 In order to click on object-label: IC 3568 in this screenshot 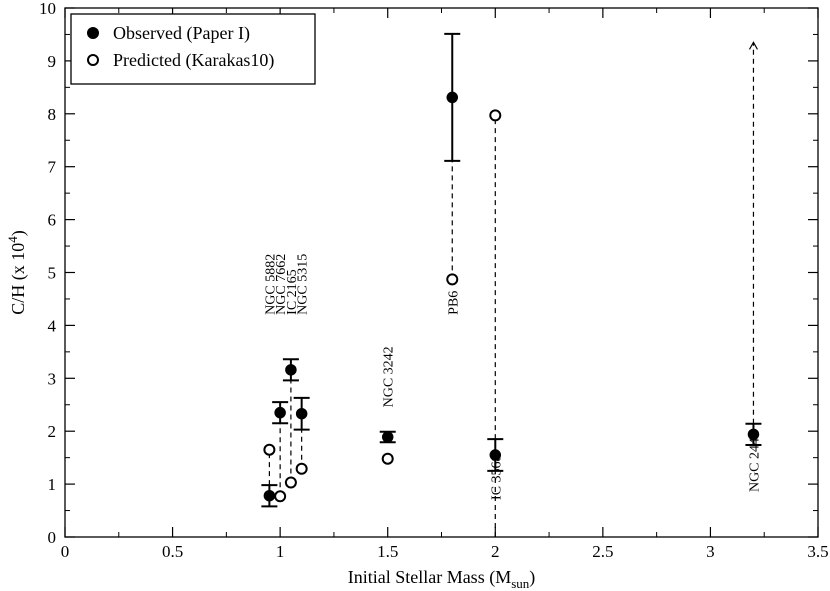, I will do `click(496, 477)`.